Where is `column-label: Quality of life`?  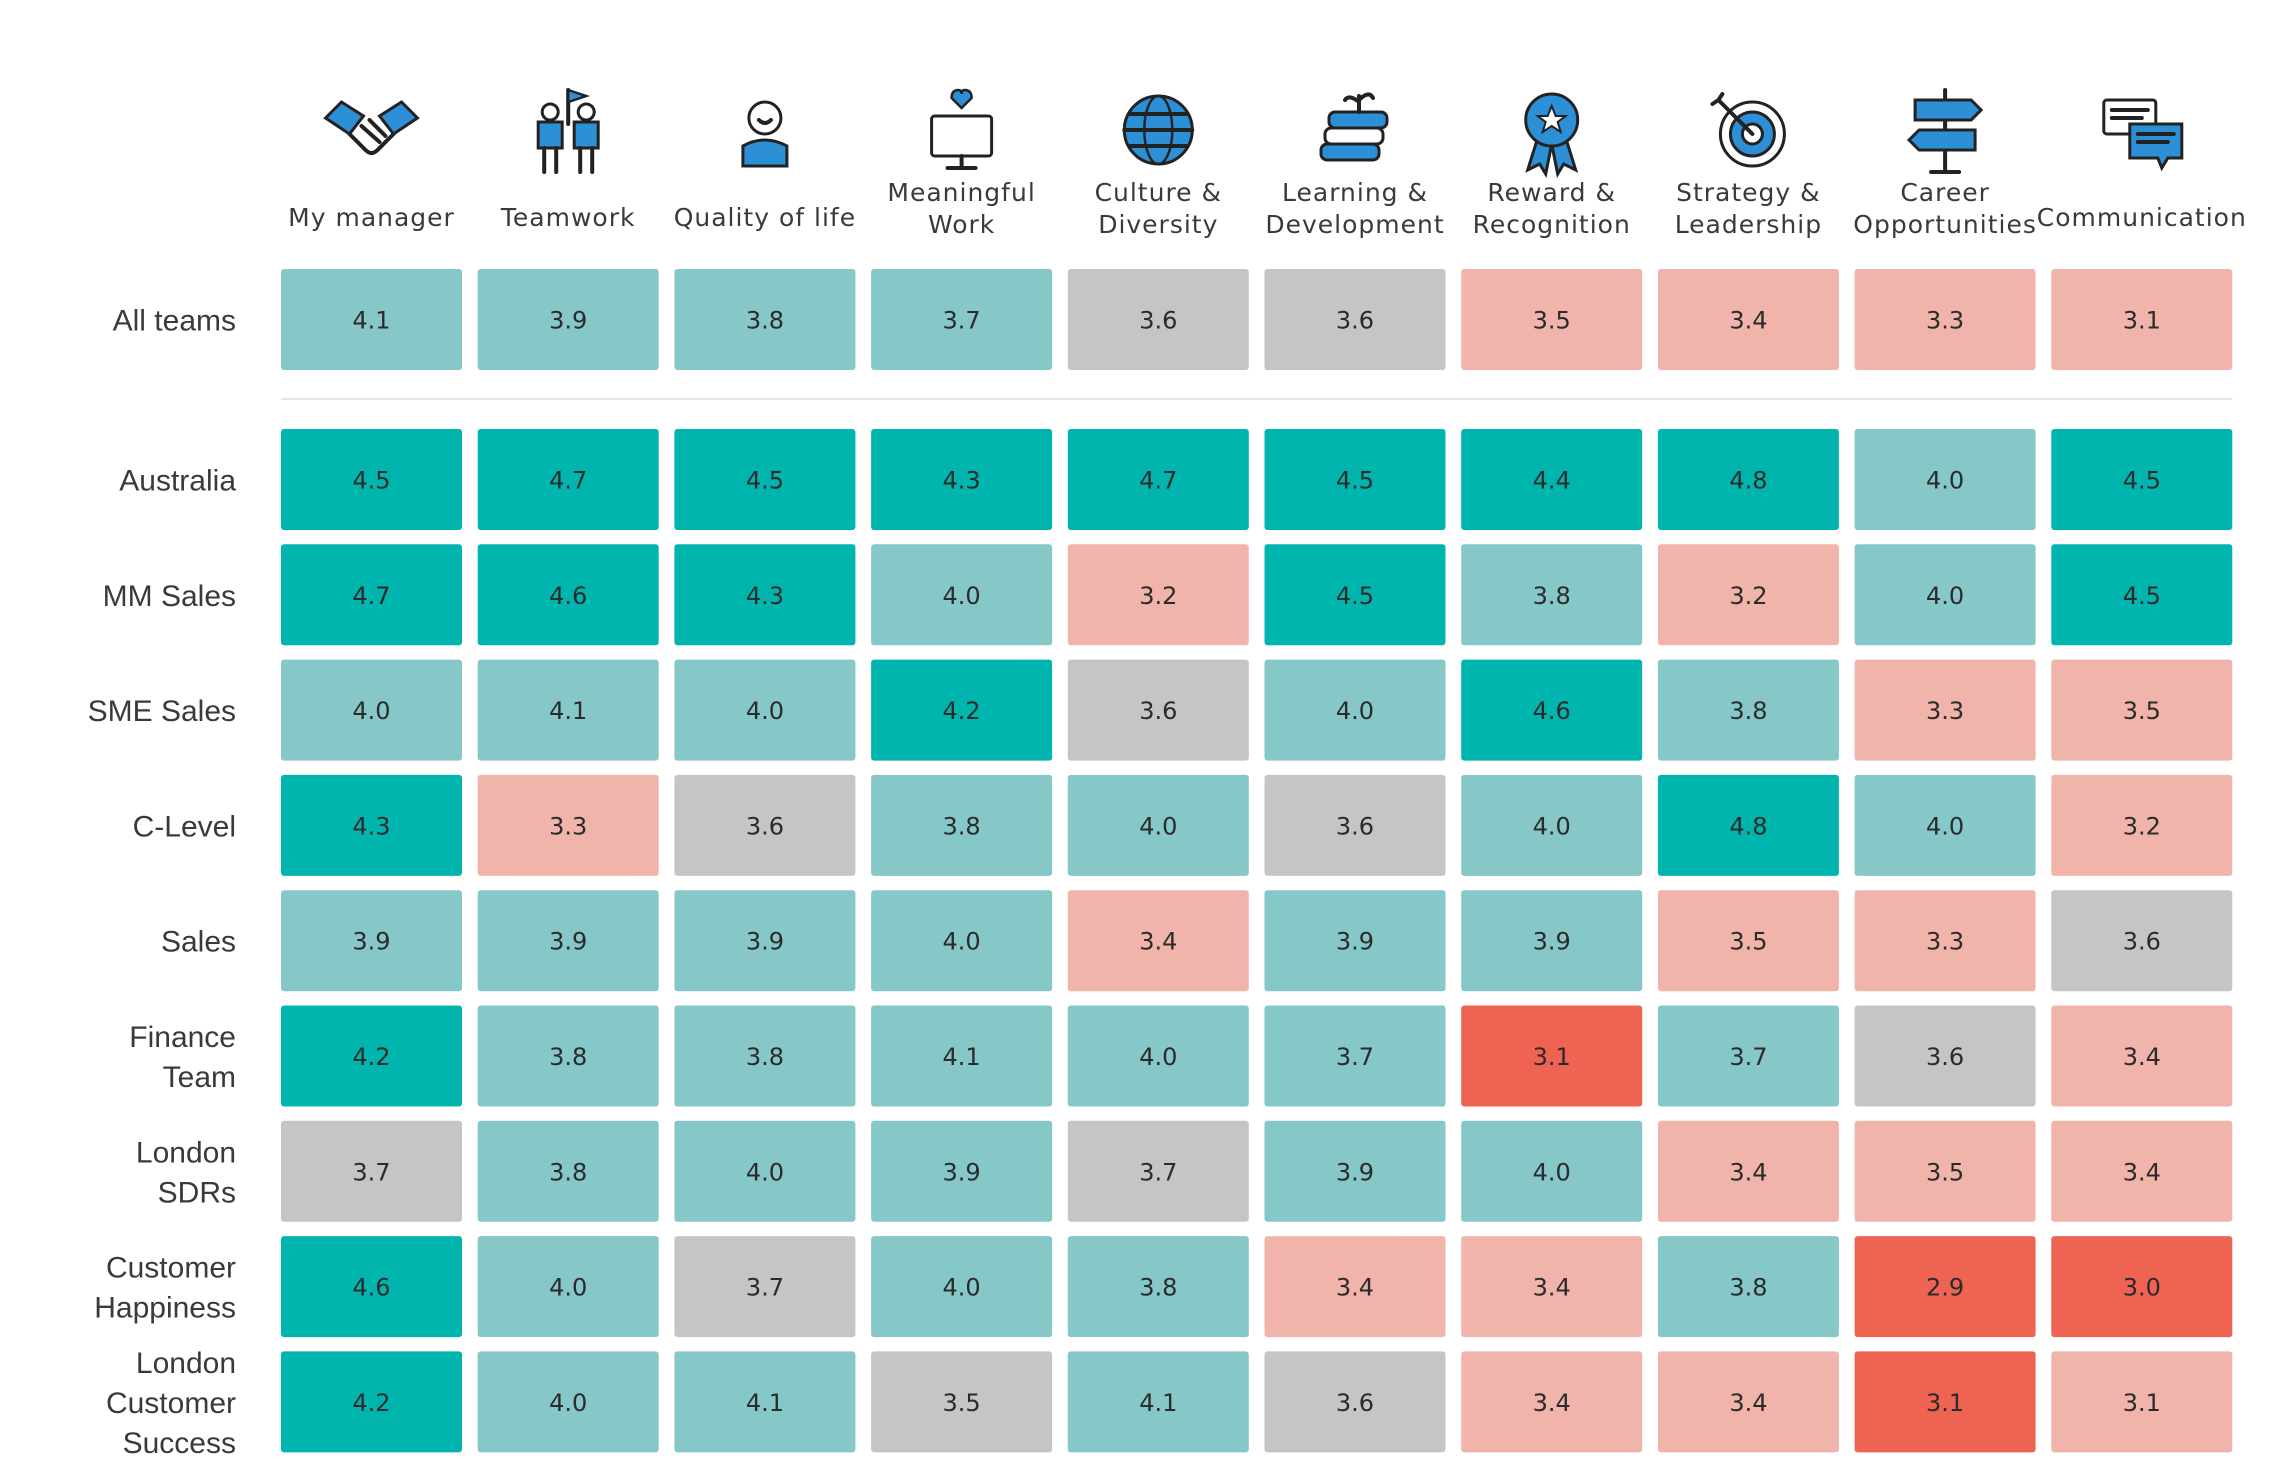
column-label: Quality of life is located at coordinates (765, 217).